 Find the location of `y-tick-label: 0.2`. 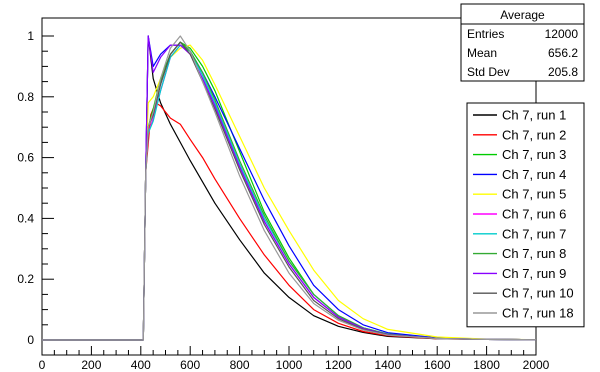

y-tick-label: 0.2 is located at coordinates (25, 279).